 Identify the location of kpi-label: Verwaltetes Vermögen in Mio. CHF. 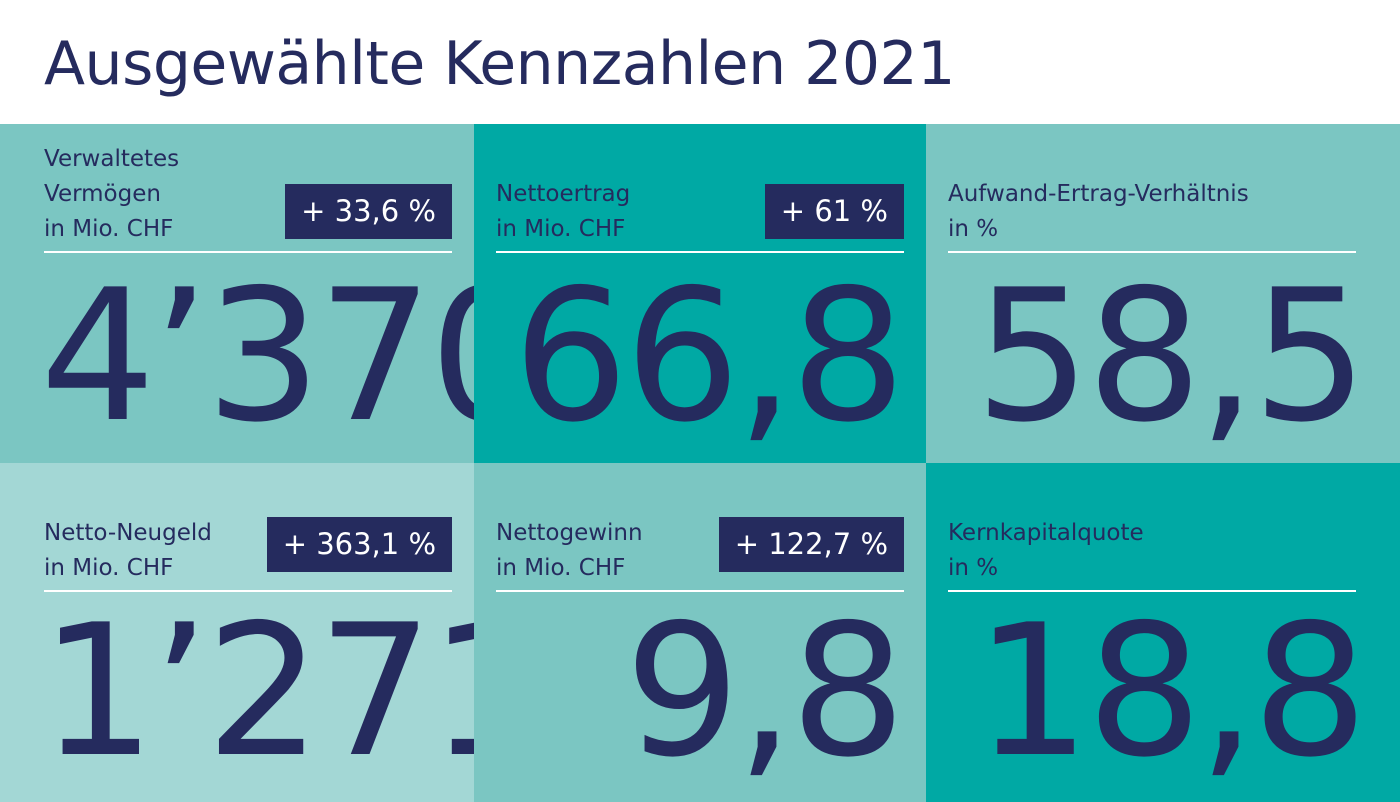
(111, 194).